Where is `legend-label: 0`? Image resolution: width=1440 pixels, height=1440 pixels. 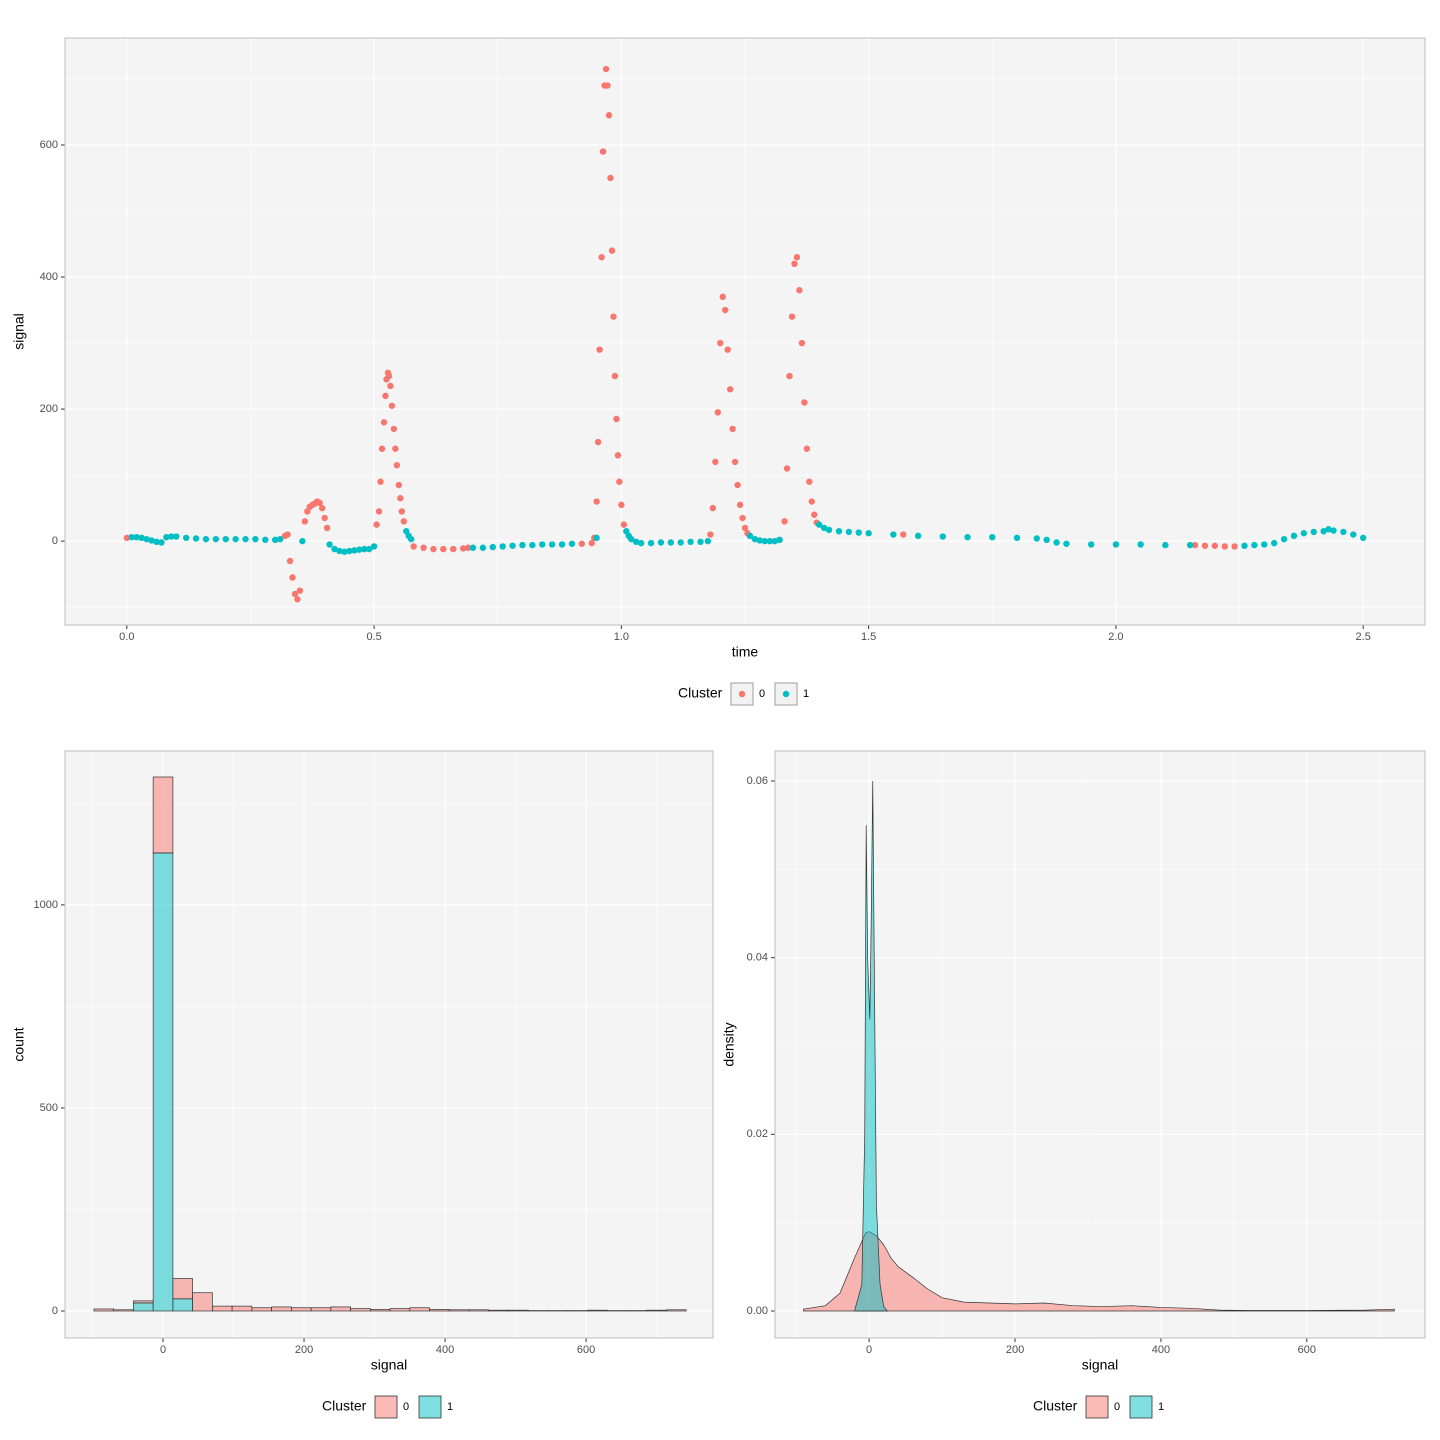 legend-label: 0 is located at coordinates (762, 694).